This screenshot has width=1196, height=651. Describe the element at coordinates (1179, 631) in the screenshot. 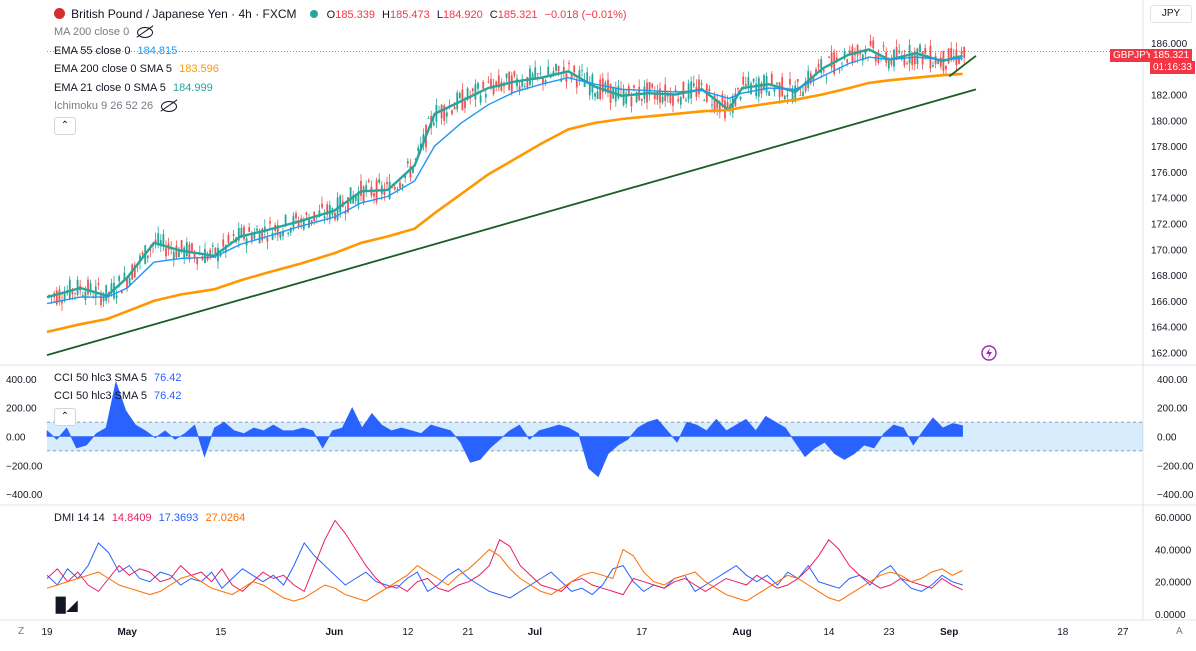

I see `auto-scale-toggle: A` at that location.